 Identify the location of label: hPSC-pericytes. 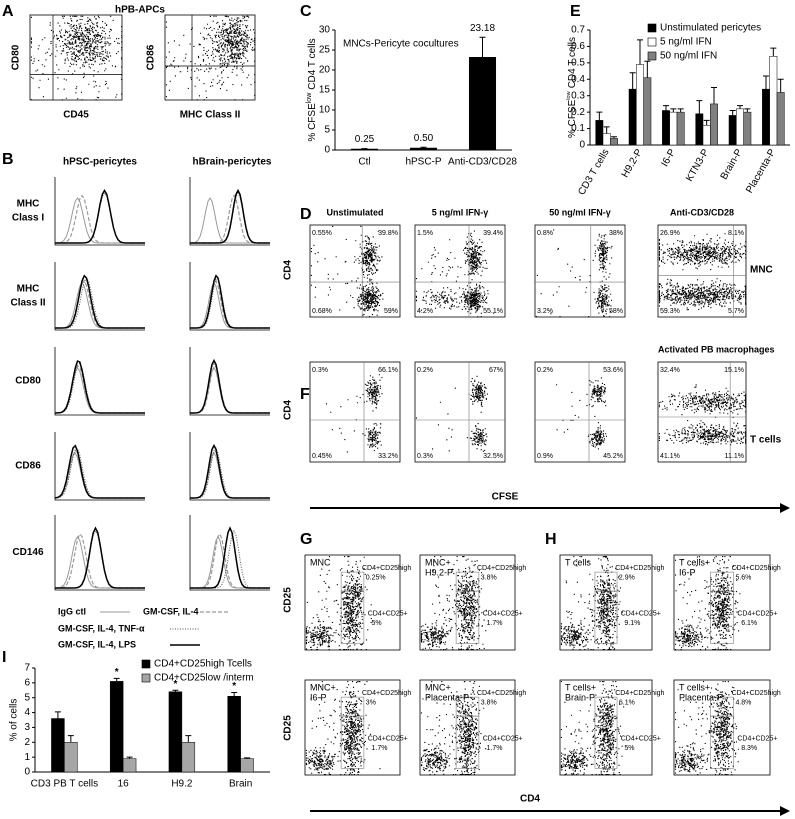
(100, 162).